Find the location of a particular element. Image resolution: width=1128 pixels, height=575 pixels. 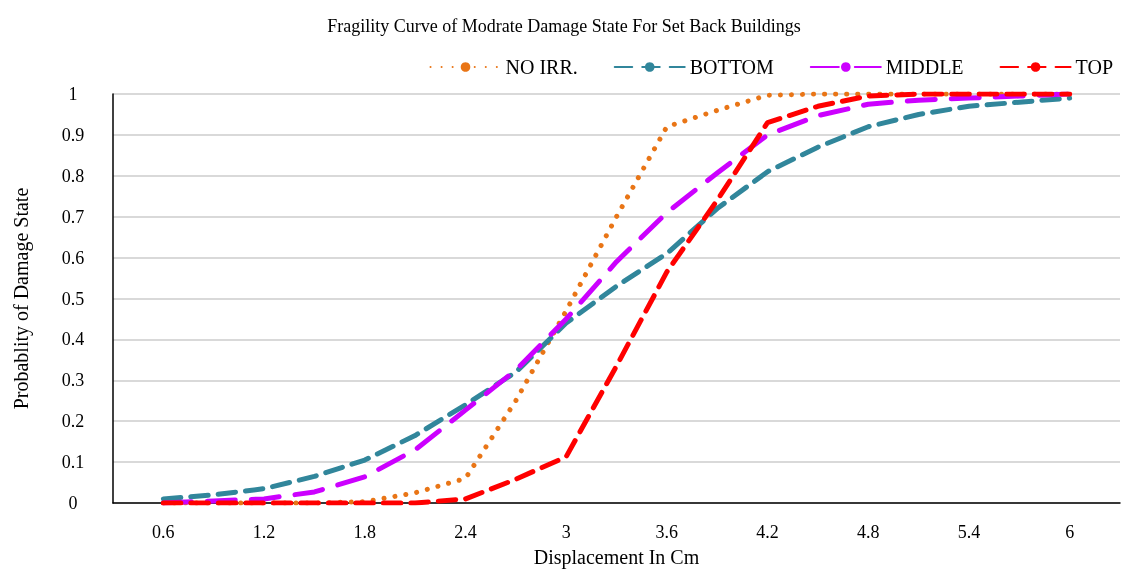

legend-label: TOP is located at coordinates (1094, 67).